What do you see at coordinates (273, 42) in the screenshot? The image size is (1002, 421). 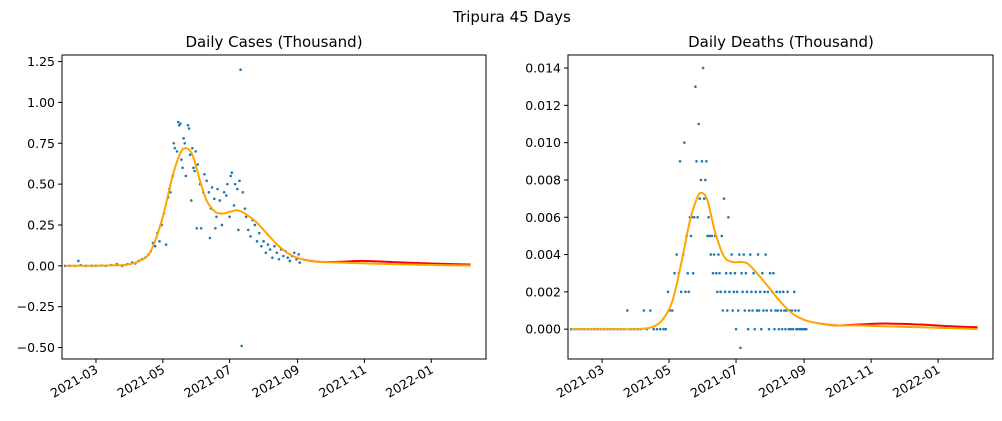 I see `chart-title-cases: Daily Cases (Thousand)` at bounding box center [273, 42].